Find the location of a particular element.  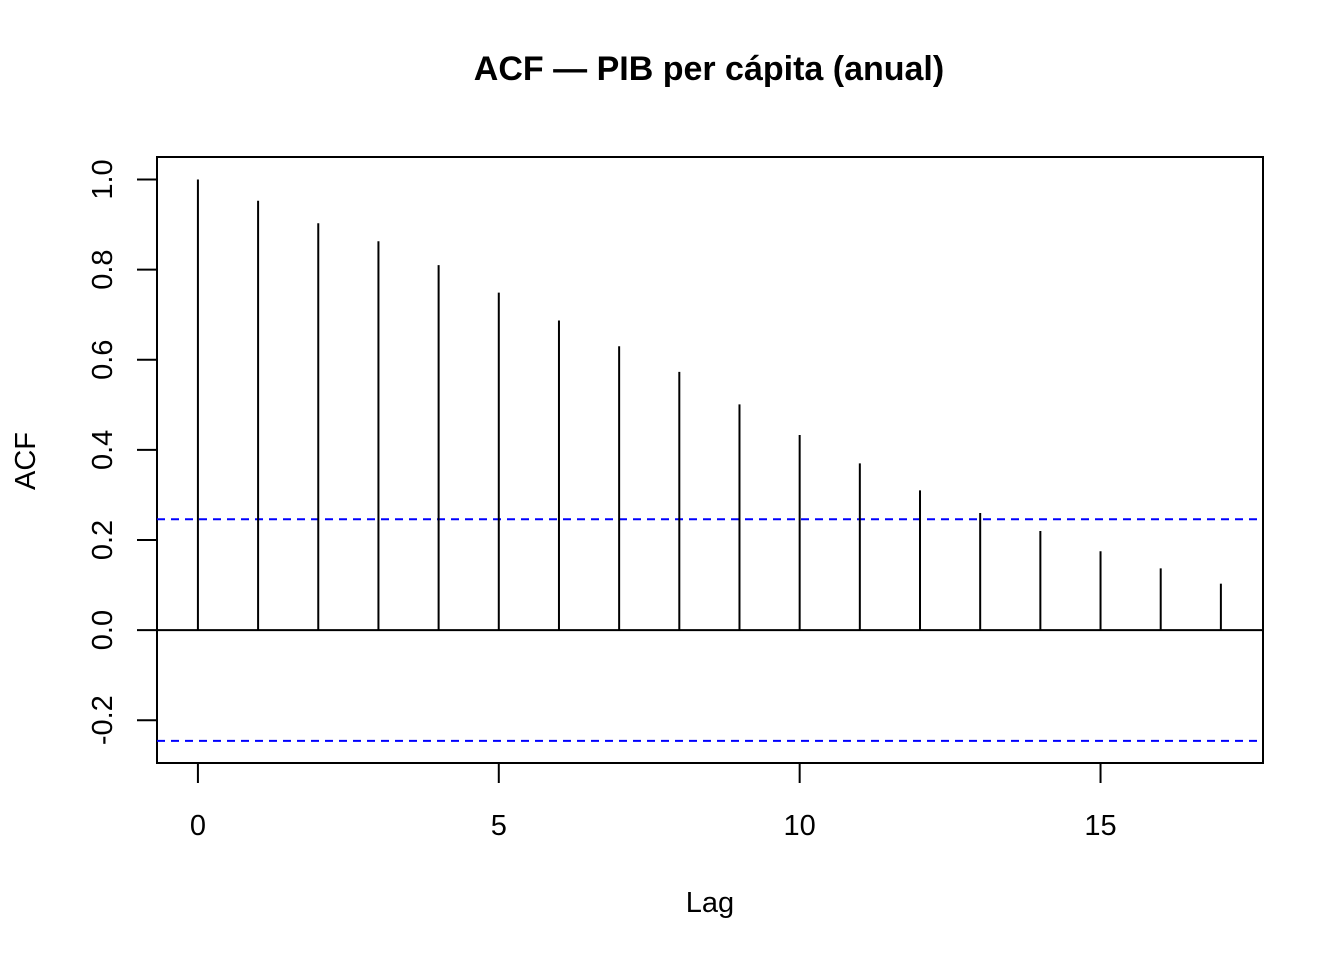

y-tick-label: 0.2 is located at coordinates (103, 540).